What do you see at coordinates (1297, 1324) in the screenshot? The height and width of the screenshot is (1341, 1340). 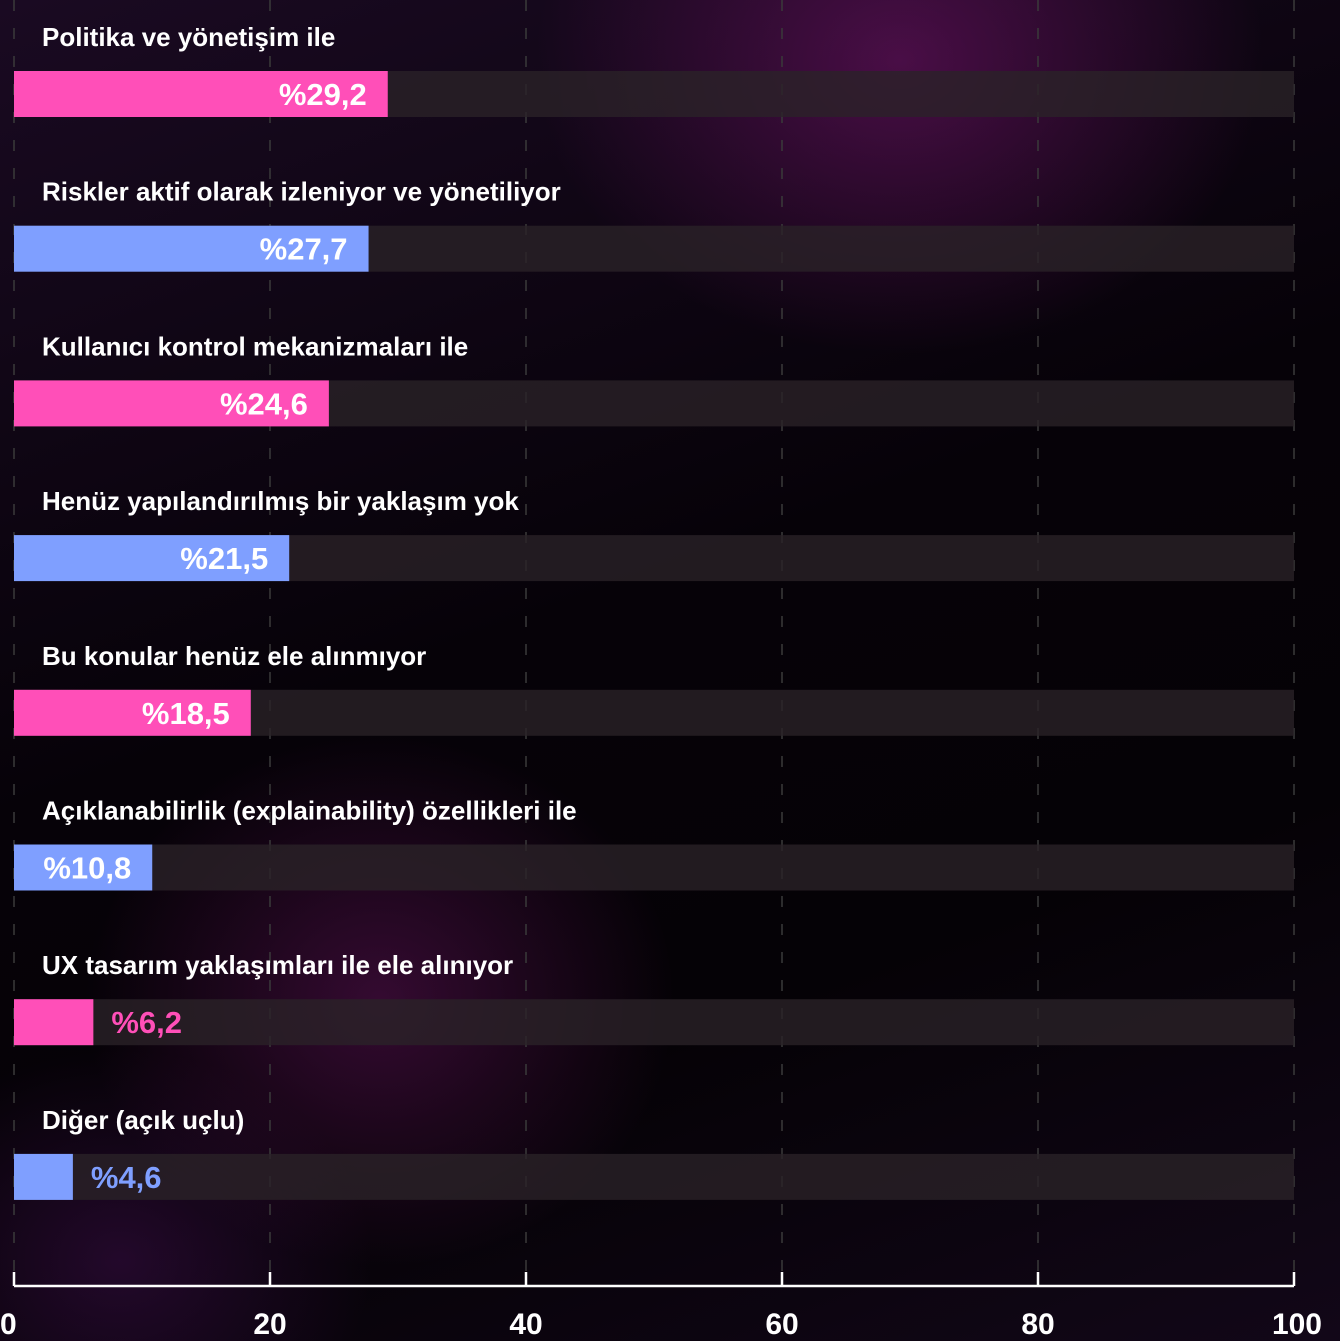 I see `x-tick-label: 100` at bounding box center [1297, 1324].